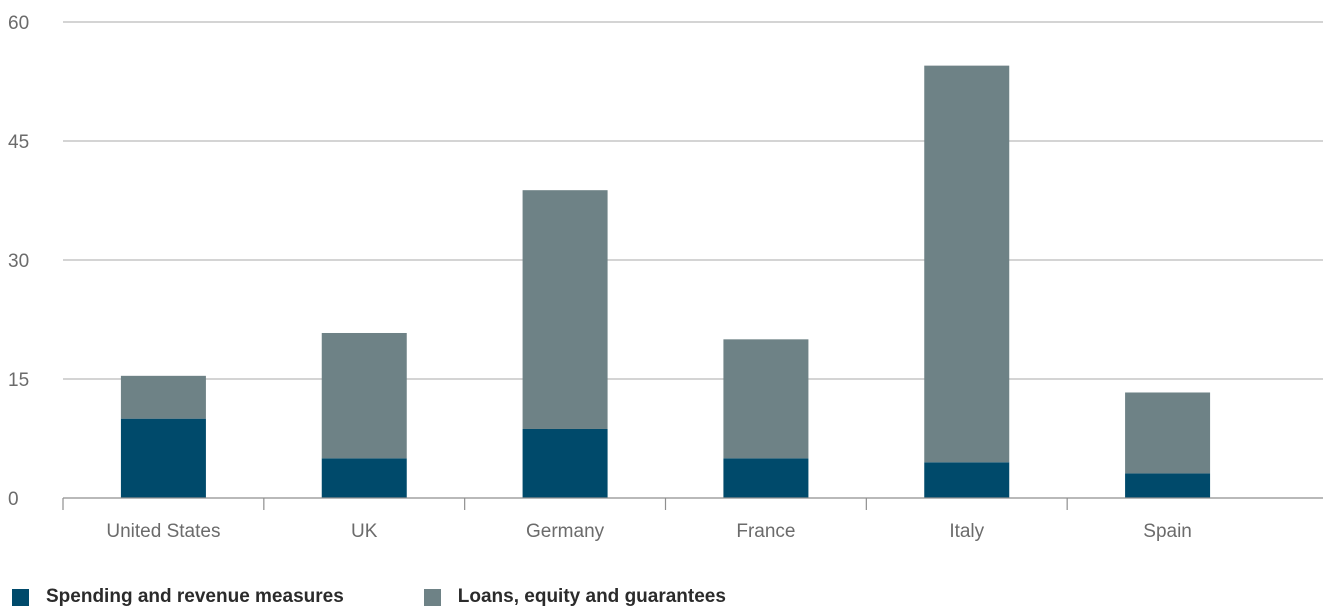 Image resolution: width=1323 pixels, height=609 pixels. Describe the element at coordinates (591, 596) in the screenshot. I see `legend-label-loans: Loans, equity and guarantees` at that location.